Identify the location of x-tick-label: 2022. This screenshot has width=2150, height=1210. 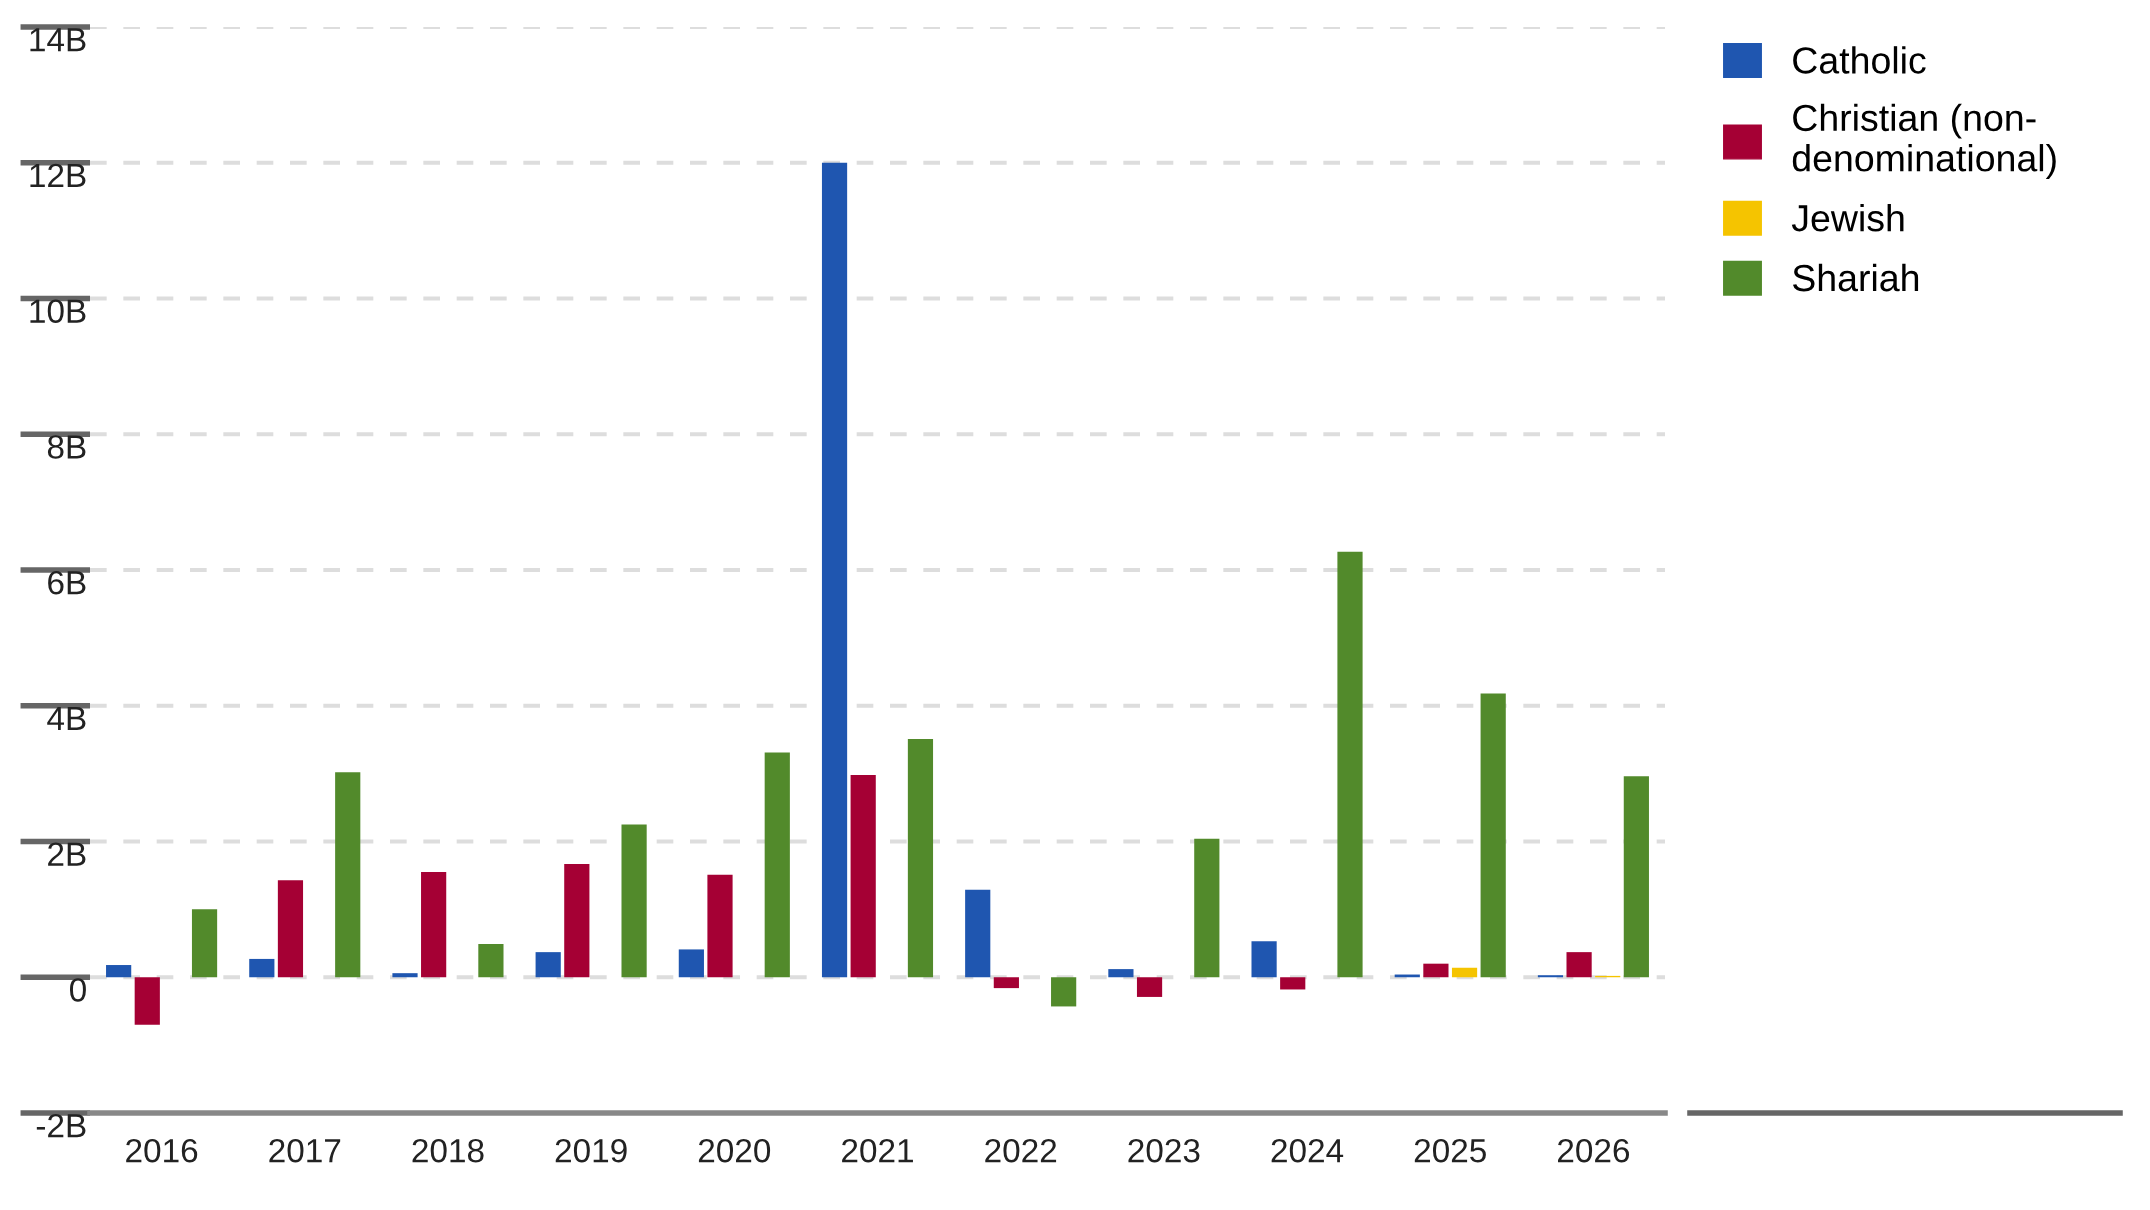
(1021, 1150).